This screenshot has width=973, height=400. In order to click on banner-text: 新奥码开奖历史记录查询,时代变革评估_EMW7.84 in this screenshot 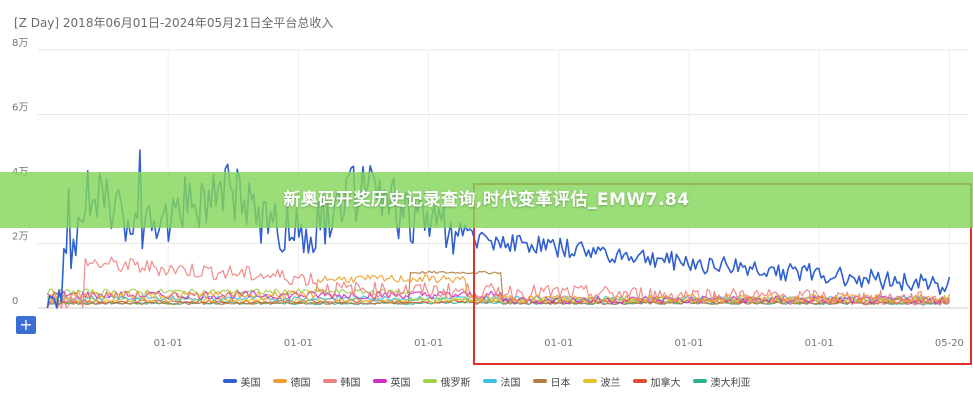, I will do `click(486, 200)`.